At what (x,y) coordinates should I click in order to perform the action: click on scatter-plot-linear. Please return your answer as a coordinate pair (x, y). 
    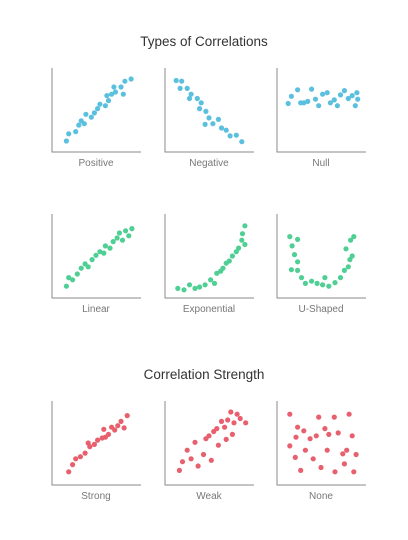
    Looking at the image, I should click on (96, 256).